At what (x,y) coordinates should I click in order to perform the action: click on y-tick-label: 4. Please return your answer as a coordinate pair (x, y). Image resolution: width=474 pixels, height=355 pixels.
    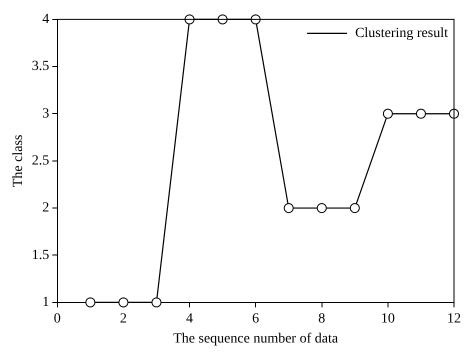
    Looking at the image, I should click on (46, 20).